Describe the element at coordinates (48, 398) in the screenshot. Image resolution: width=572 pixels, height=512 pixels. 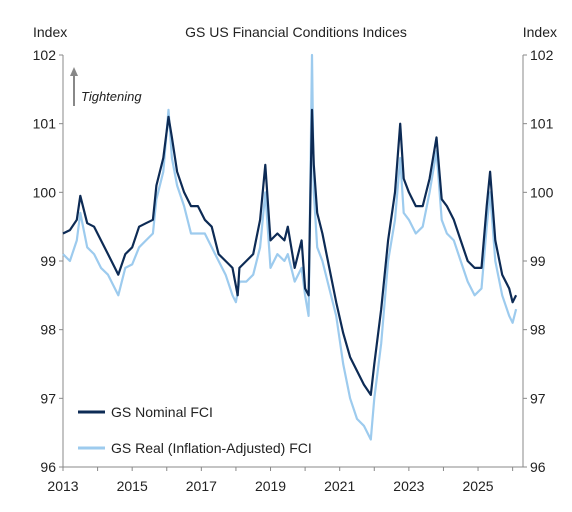
I see `y-tick-label-left: 97` at that location.